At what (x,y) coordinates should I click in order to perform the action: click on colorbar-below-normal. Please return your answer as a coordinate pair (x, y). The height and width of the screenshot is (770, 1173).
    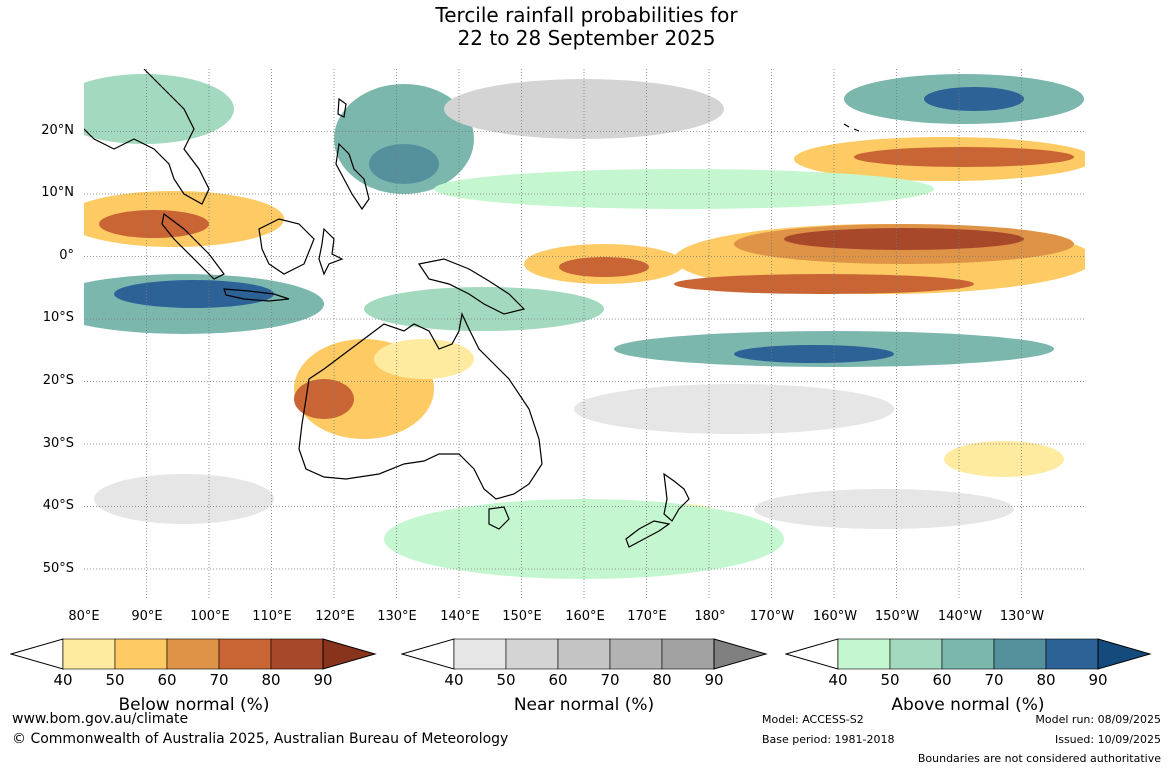
    Looking at the image, I should click on (193, 654).